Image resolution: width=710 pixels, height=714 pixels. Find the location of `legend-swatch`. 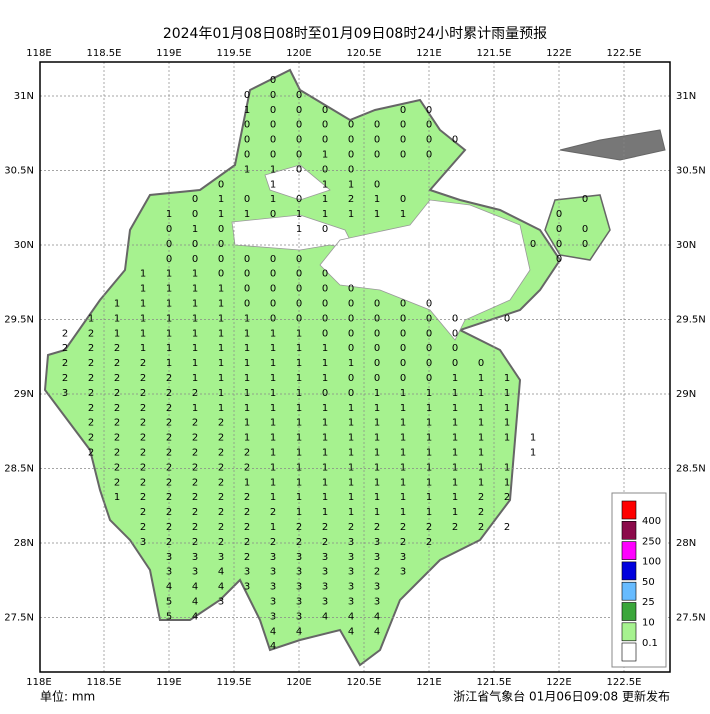

legend-swatch is located at coordinates (629, 550).